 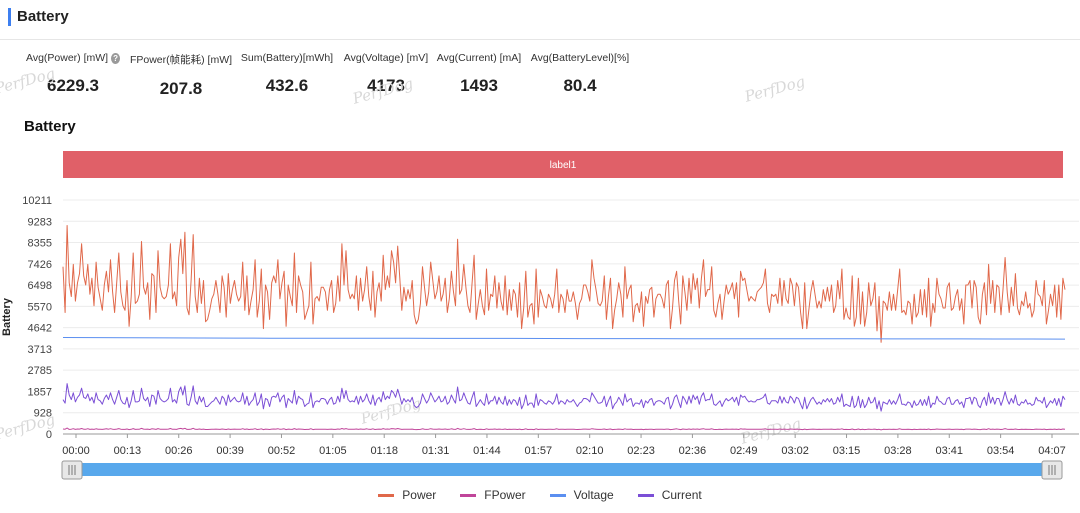 I want to click on legend-label: FPower, so click(x=505, y=495).